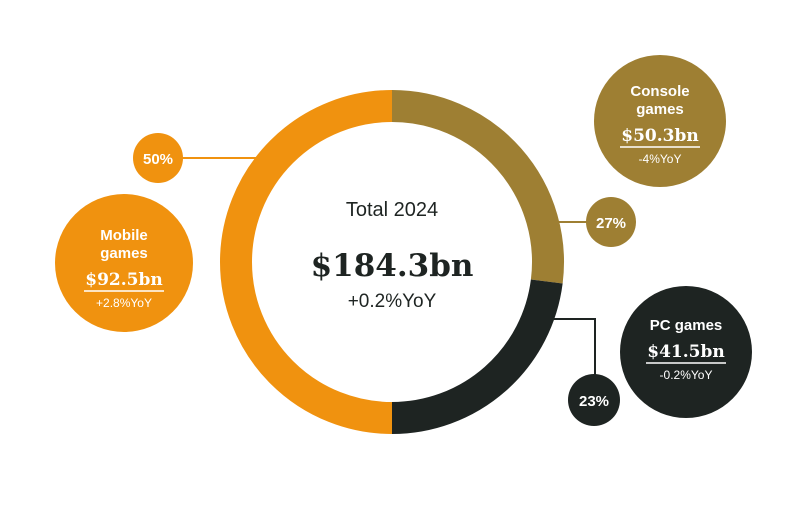 This screenshot has height=525, width=800. What do you see at coordinates (124, 235) in the screenshot?
I see `bubble-mobile-name-line1: Mobile` at bounding box center [124, 235].